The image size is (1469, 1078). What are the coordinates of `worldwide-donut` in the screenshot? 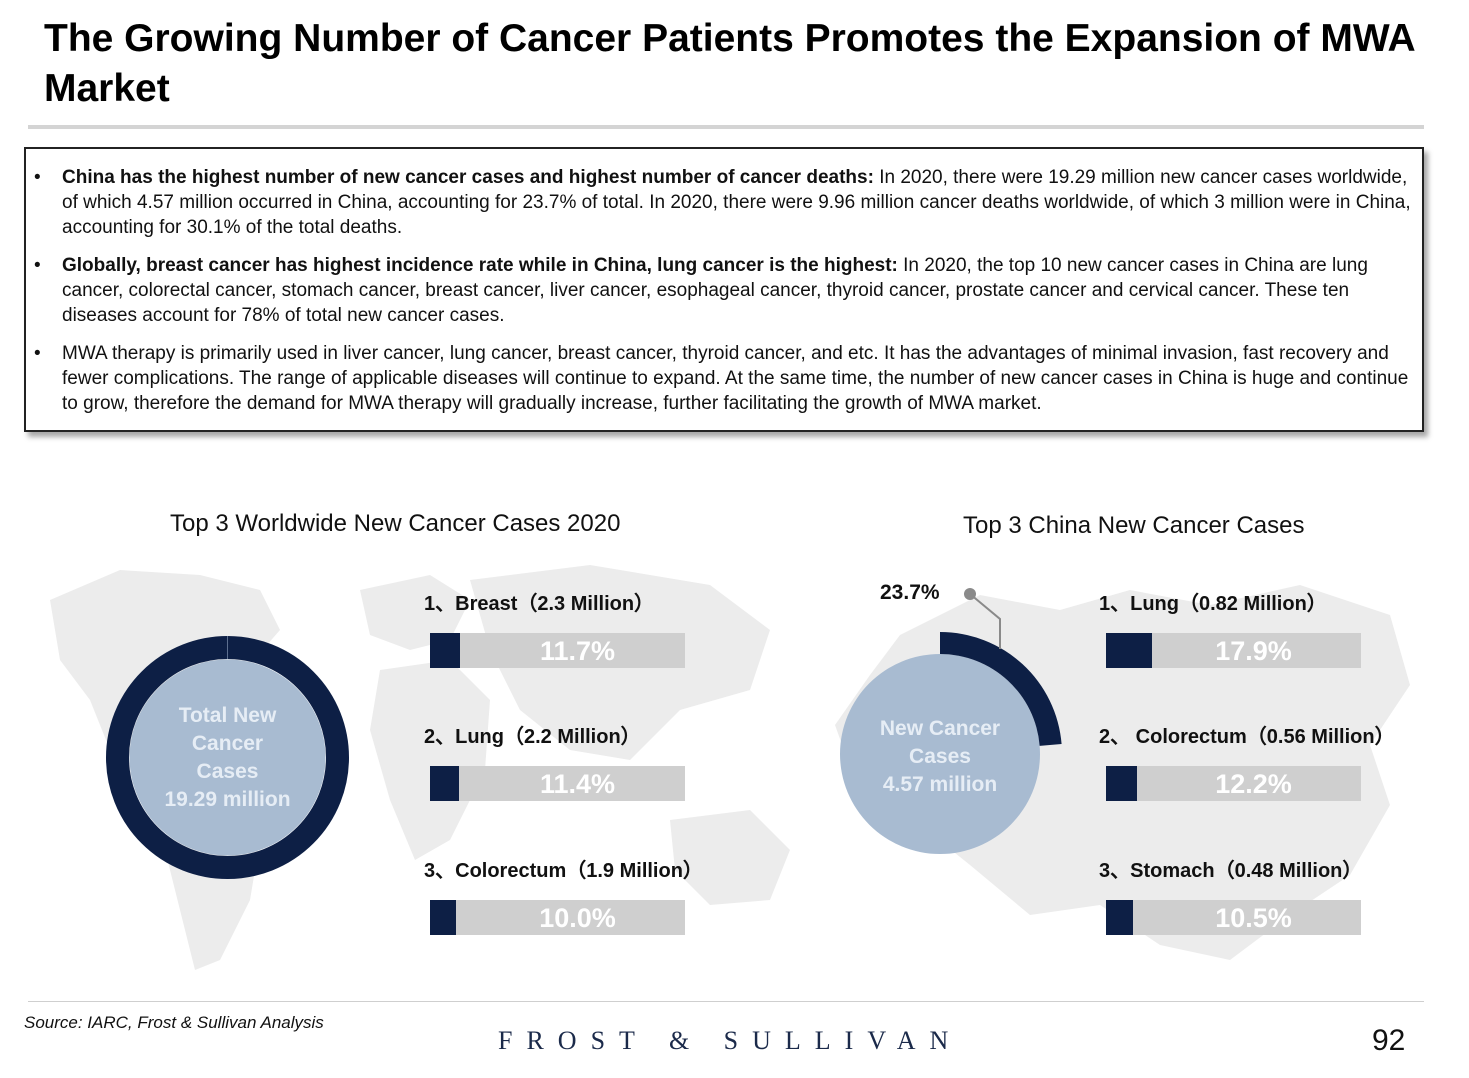 It's located at (227, 757).